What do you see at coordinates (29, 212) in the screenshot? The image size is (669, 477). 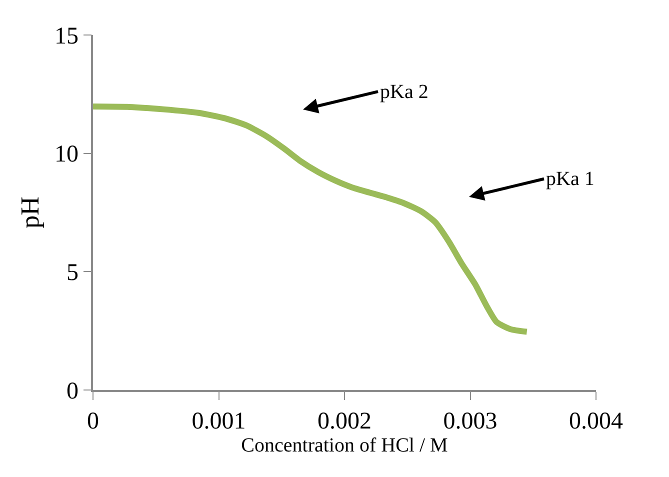 I see `y-axis-title: pH` at bounding box center [29, 212].